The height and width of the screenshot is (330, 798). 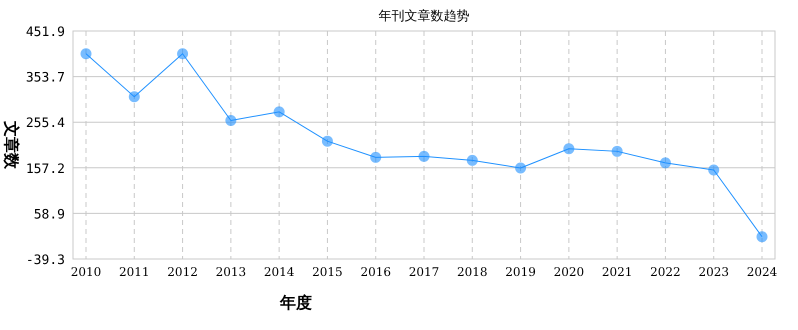 What do you see at coordinates (49, 214) in the screenshot?
I see `y-tick-label: 58.9` at bounding box center [49, 214].